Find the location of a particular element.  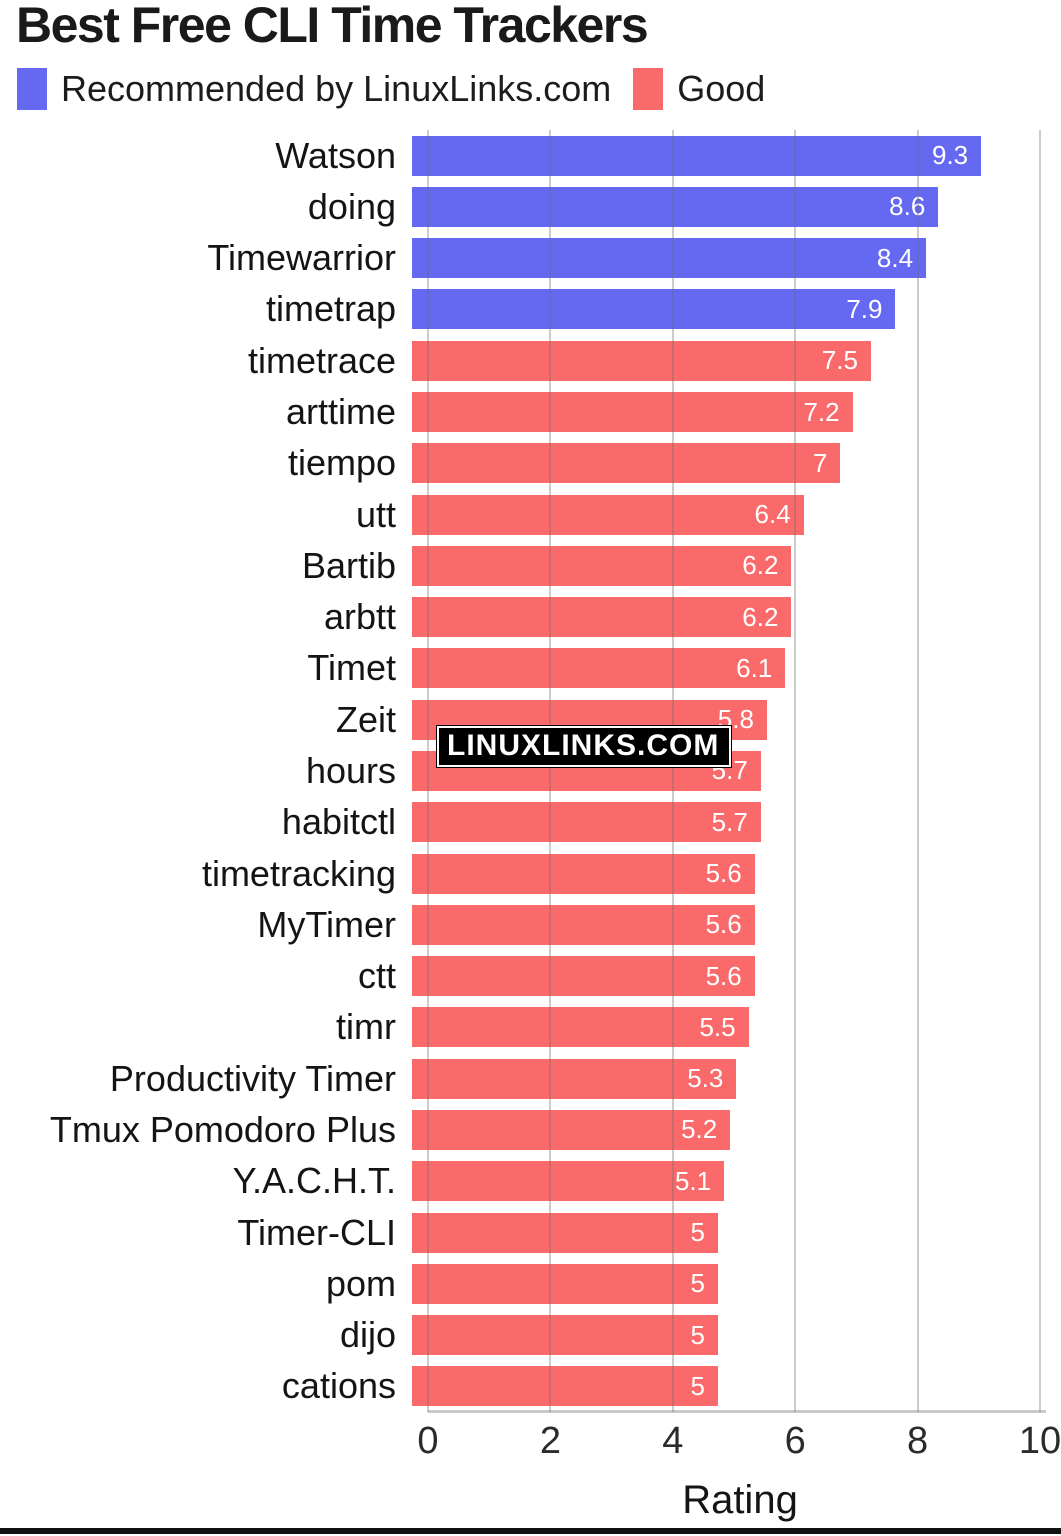

category-label: Bartib is located at coordinates (348, 565).